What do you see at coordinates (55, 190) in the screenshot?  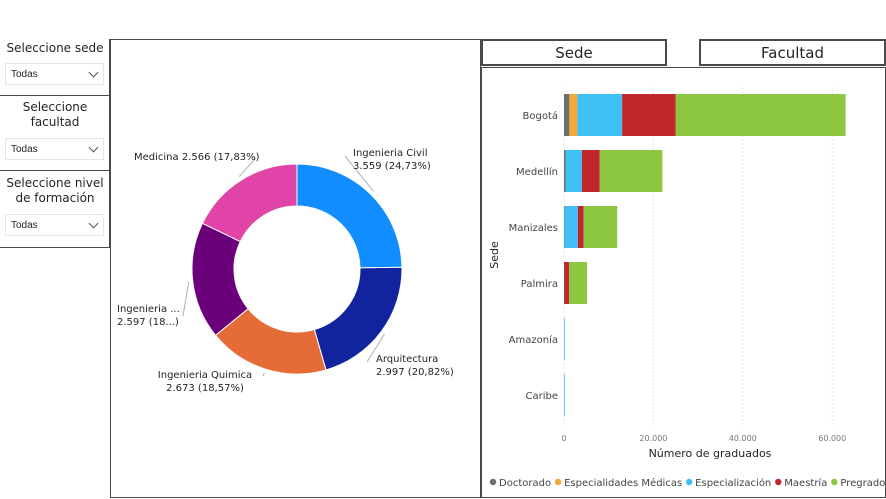 I see `slicer-nivel-title: Seleccione nivel de formación` at bounding box center [55, 190].